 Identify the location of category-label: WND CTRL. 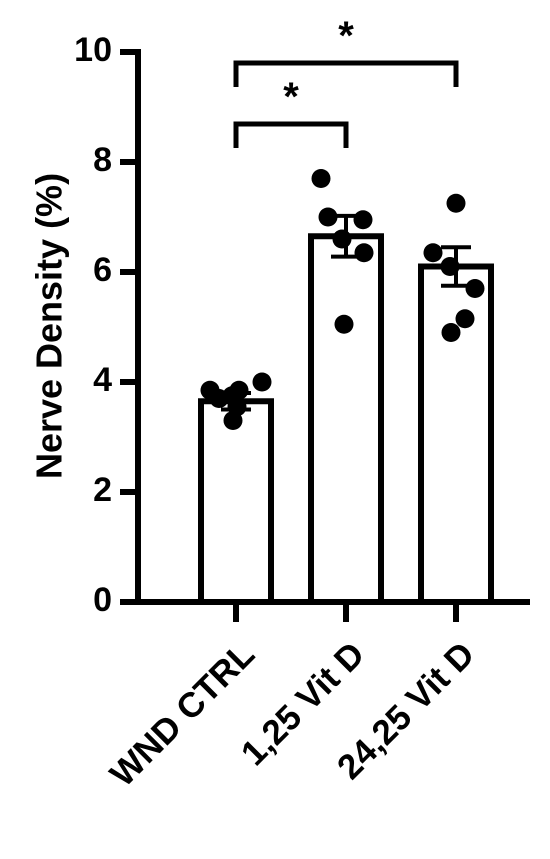
(183, 715).